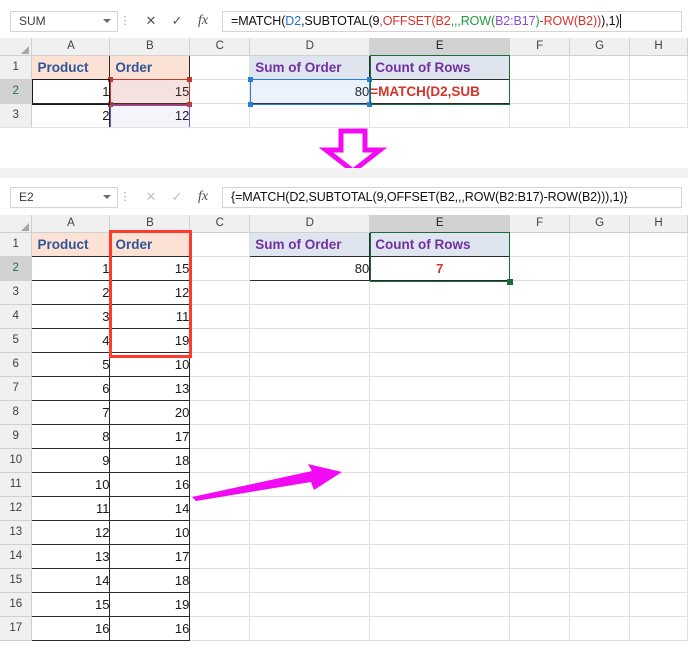  I want to click on cell-d3, so click(310, 292).